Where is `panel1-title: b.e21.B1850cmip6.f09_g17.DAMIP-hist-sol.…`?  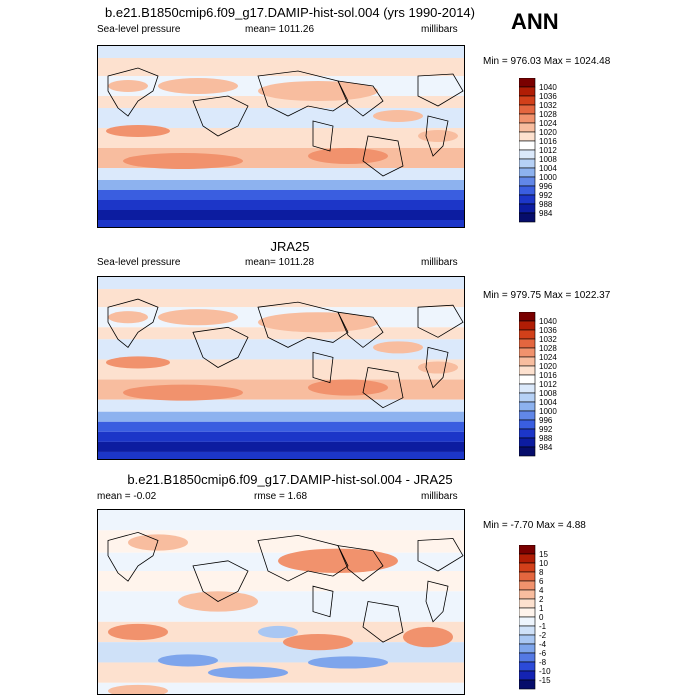 panel1-title: b.e21.B1850cmip6.f09_g17.DAMIP-hist-sol.… is located at coordinates (290, 12).